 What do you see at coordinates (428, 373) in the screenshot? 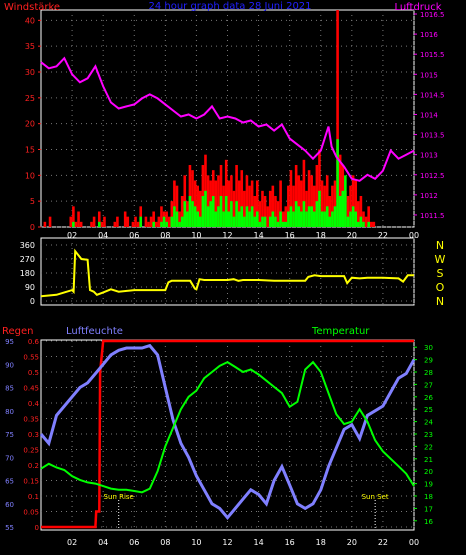
I see `temperature-tick-label: 28` at bounding box center [428, 373].